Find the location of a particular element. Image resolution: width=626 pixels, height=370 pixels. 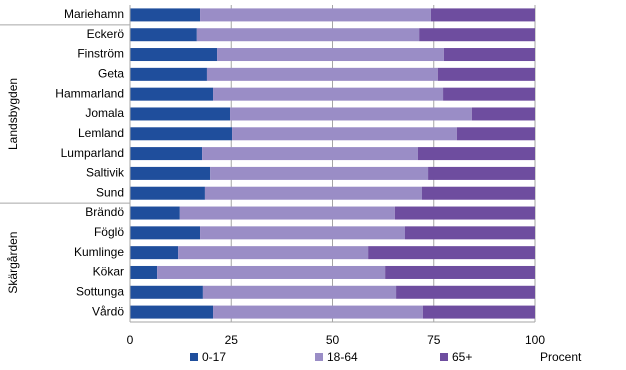

legend-label: 65+ is located at coordinates (462, 357).